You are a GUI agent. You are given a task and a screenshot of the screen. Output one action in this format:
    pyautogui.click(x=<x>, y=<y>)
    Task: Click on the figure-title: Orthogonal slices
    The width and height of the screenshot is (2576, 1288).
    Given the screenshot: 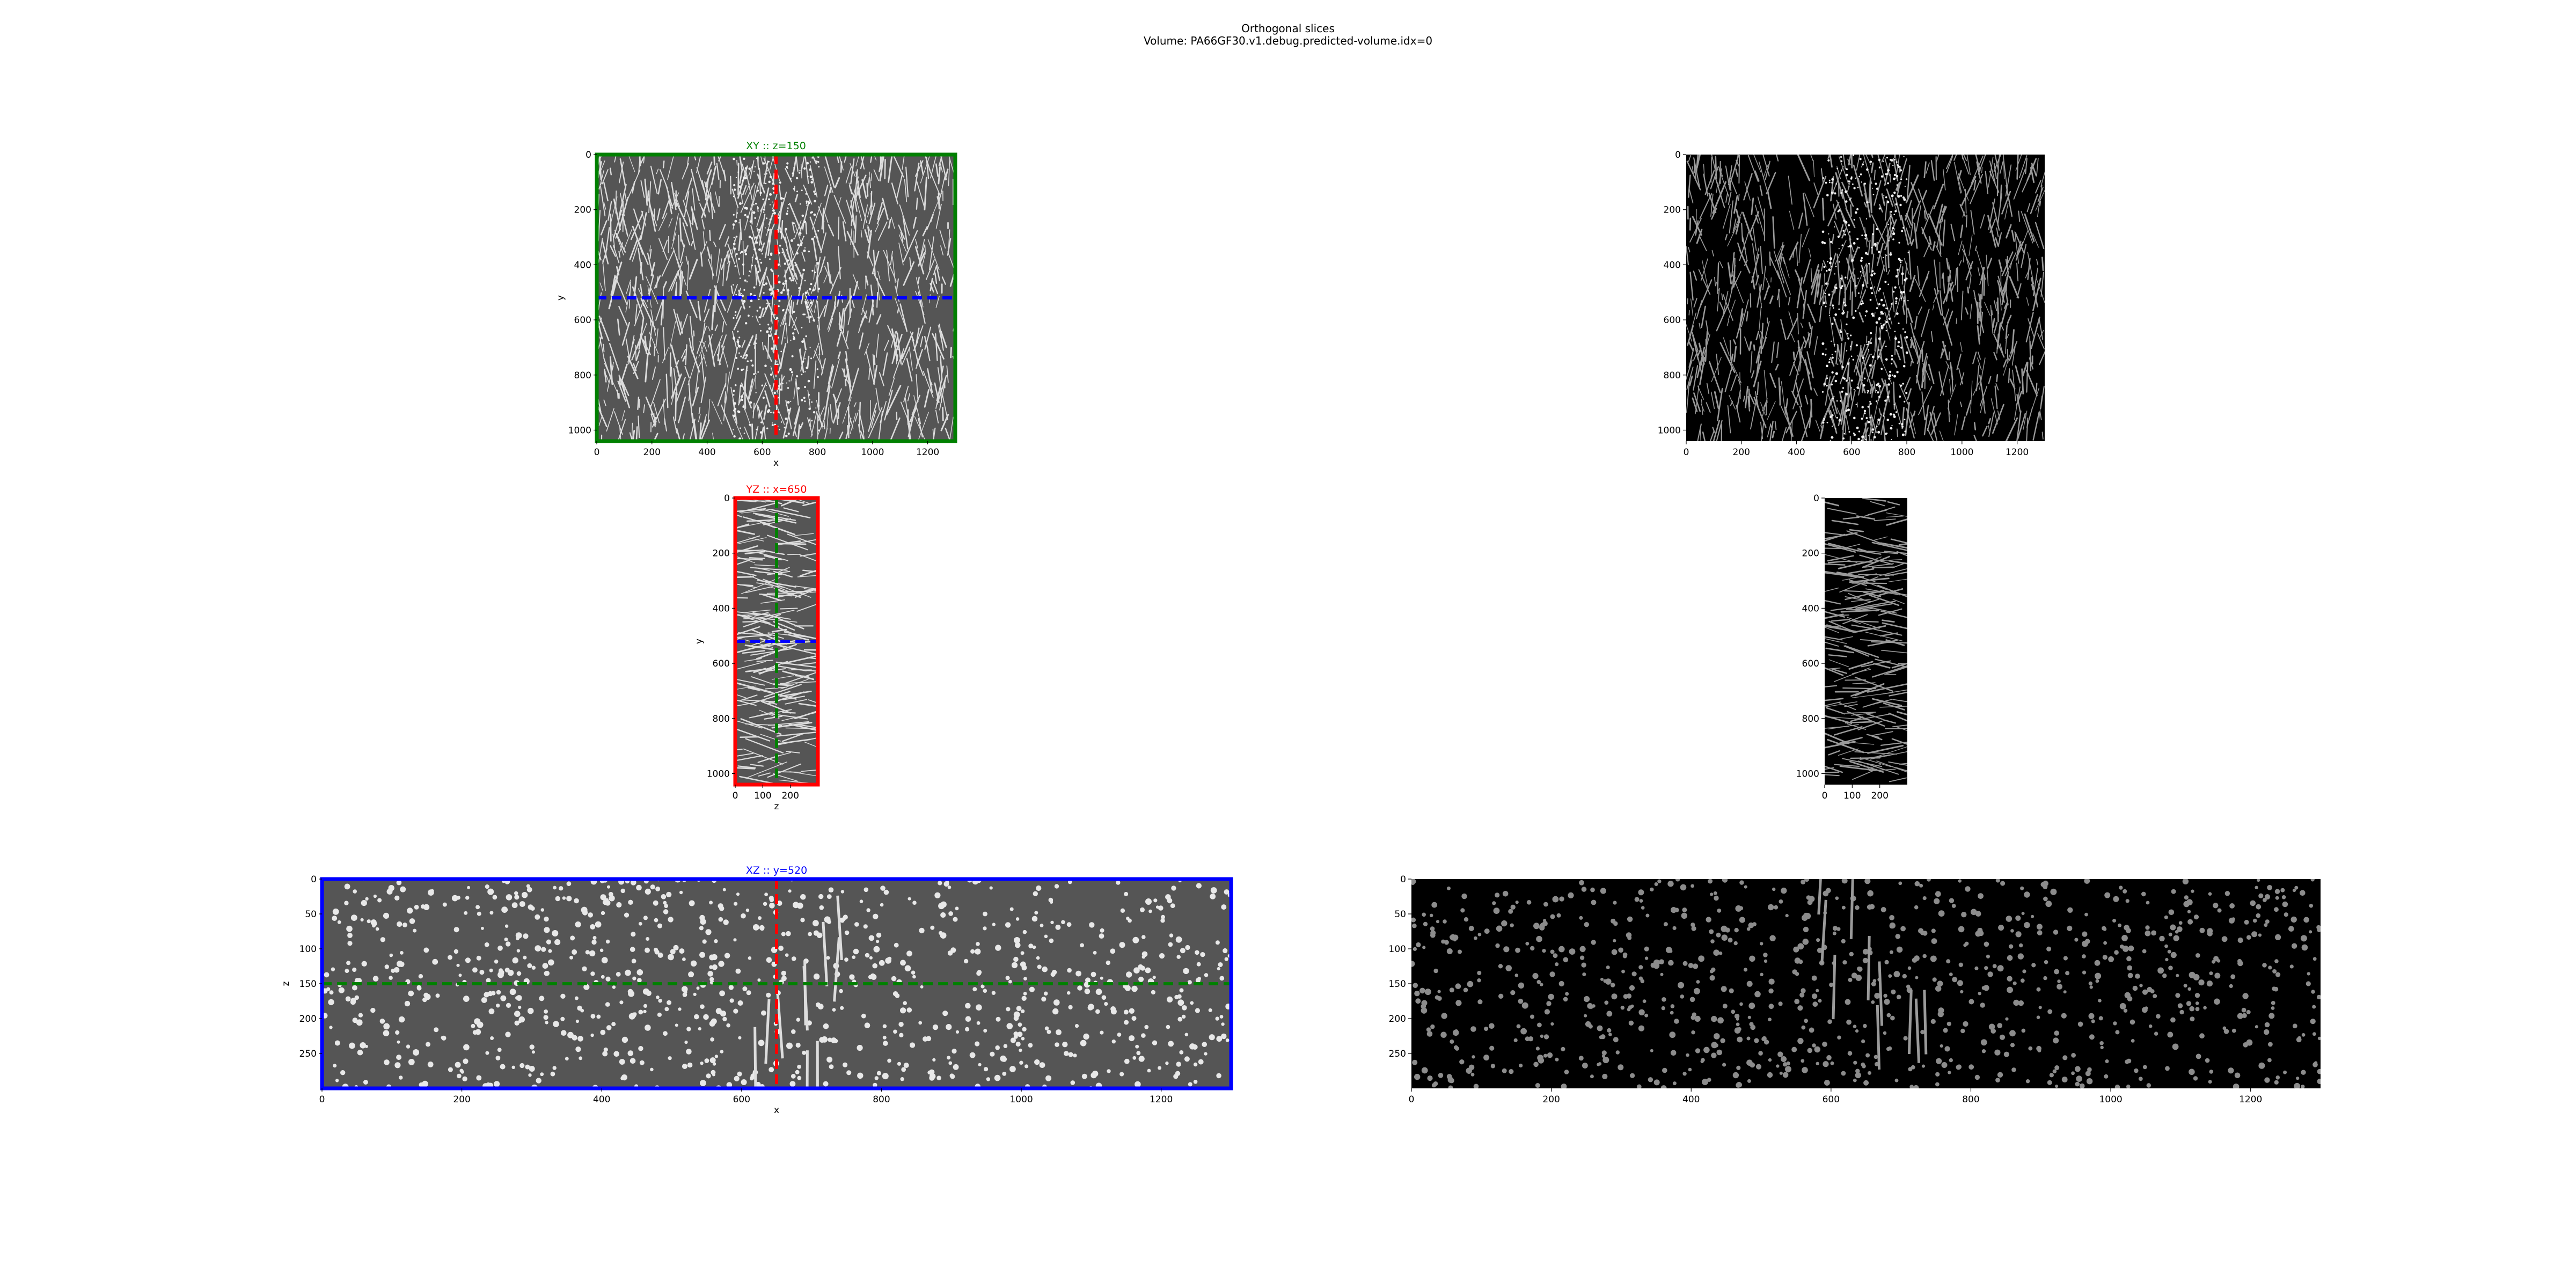 What is the action you would take?
    pyautogui.click(x=1288, y=28)
    